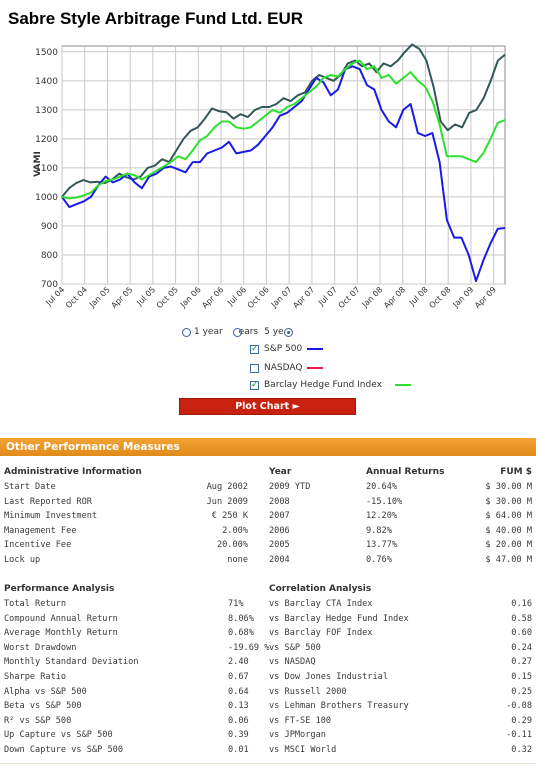  I want to click on admin-label: Incentive Fee, so click(38, 545).